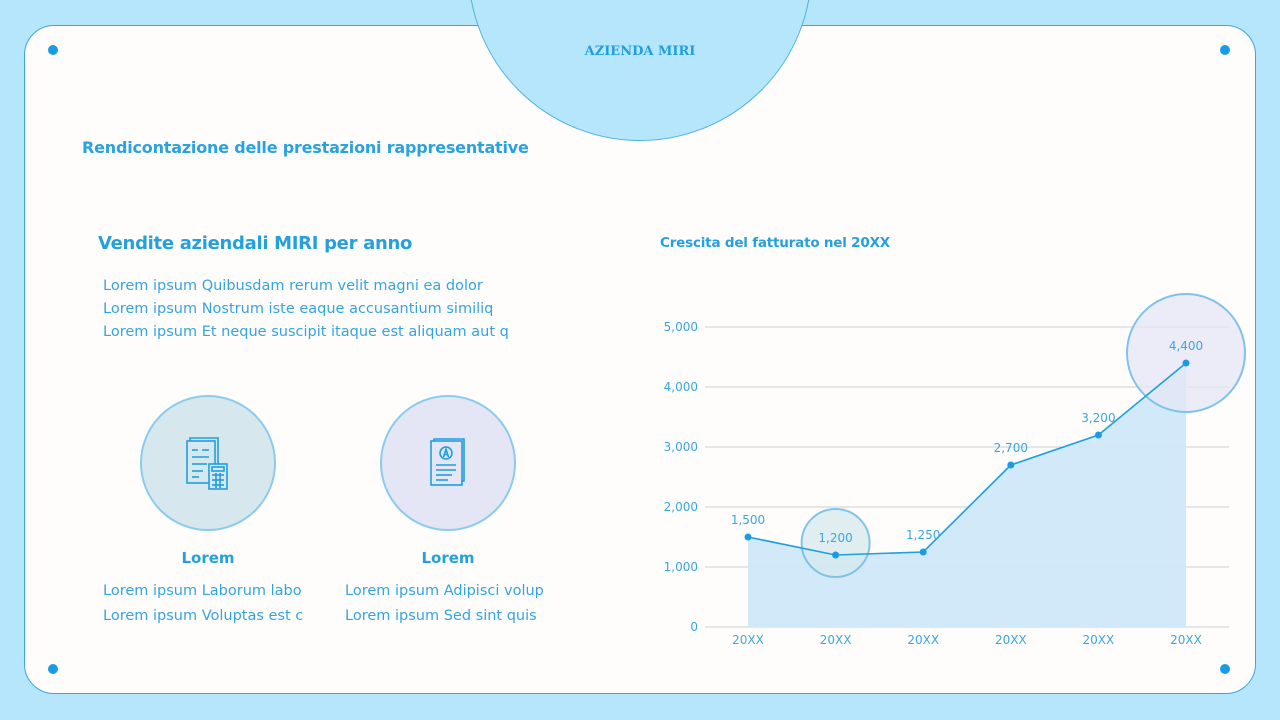 This screenshot has height=720, width=1280. What do you see at coordinates (441, 616) in the screenshot?
I see `text-line: Lorem ipsum Sed sint quis` at bounding box center [441, 616].